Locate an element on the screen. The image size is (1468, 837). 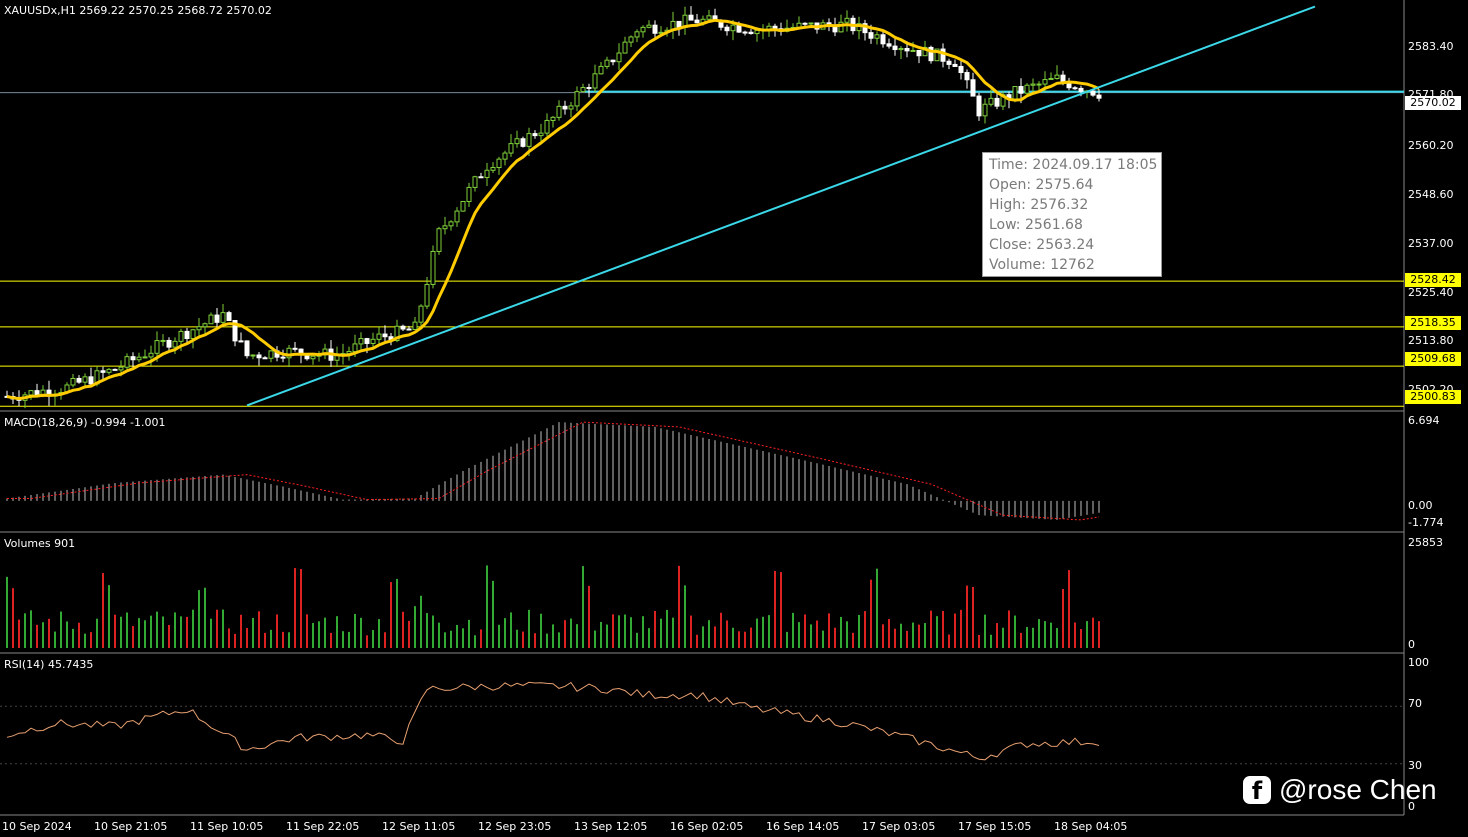
time-tick: 17 Sep 03:05 is located at coordinates (899, 826).